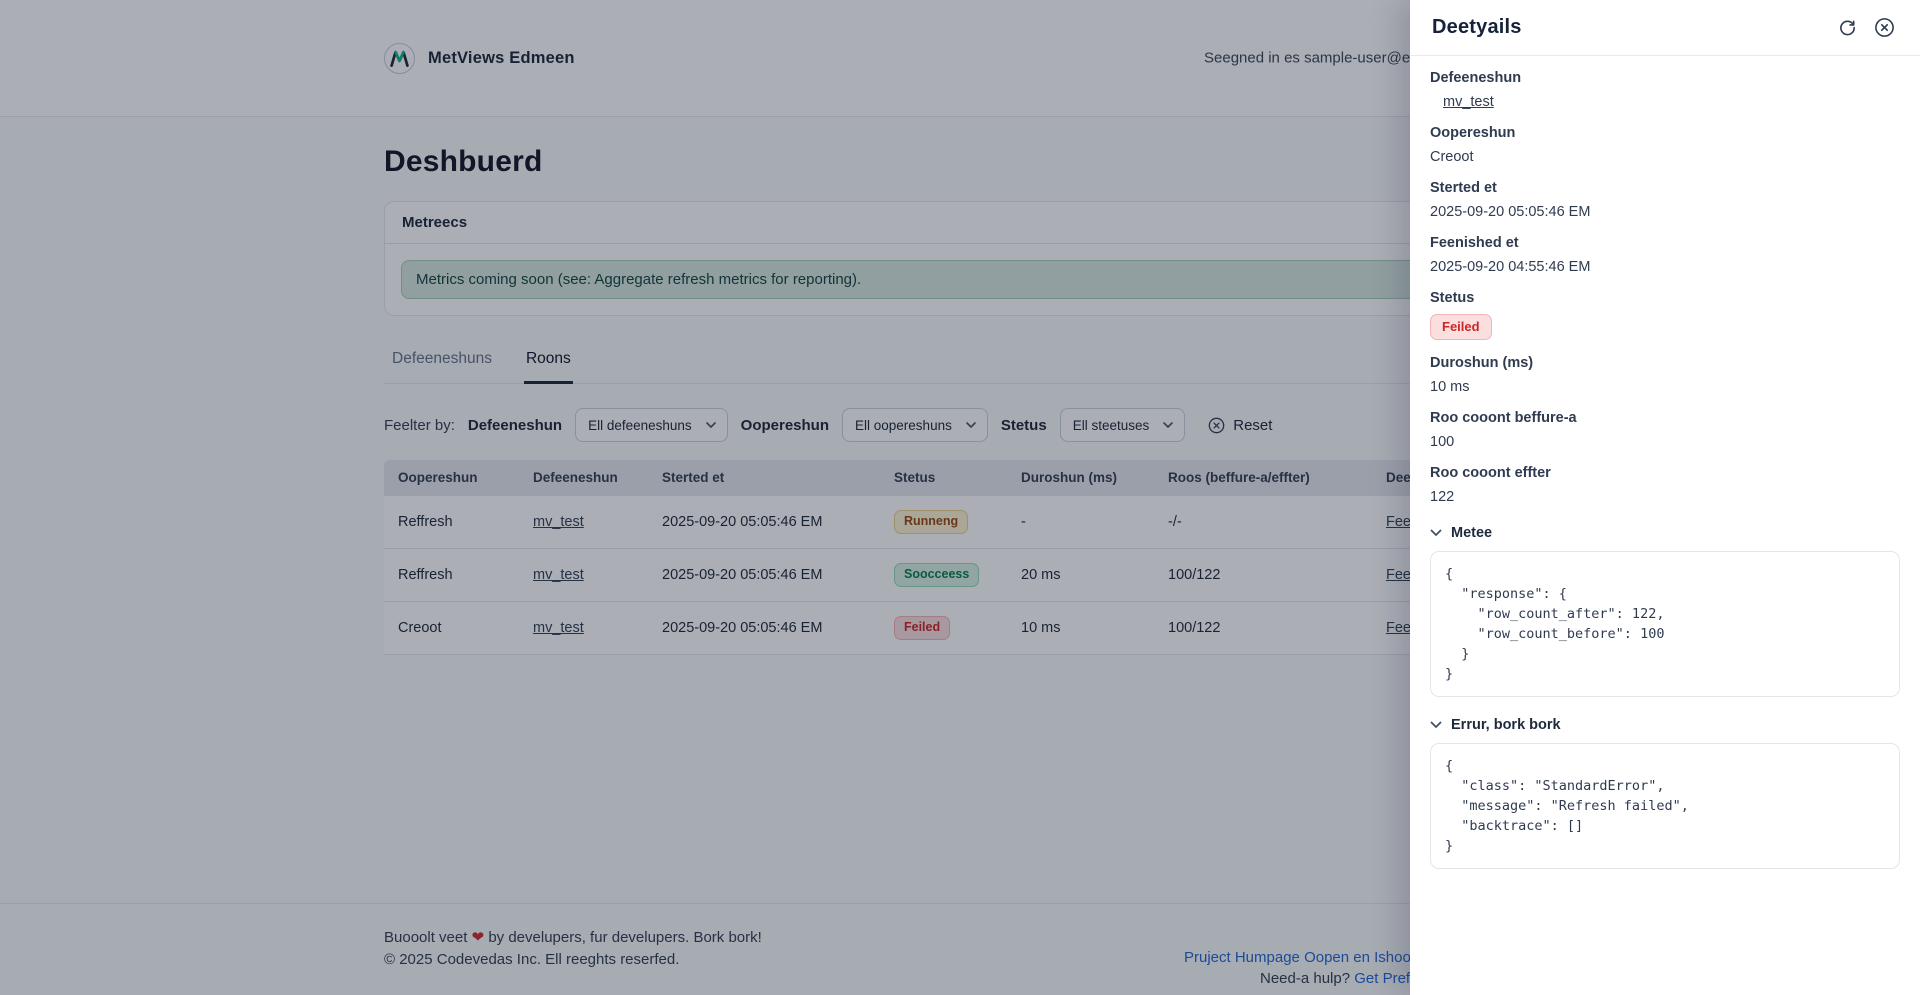 The width and height of the screenshot is (1920, 995). Describe the element at coordinates (1253, 425) in the screenshot. I see `reset-label: Reset` at that location.